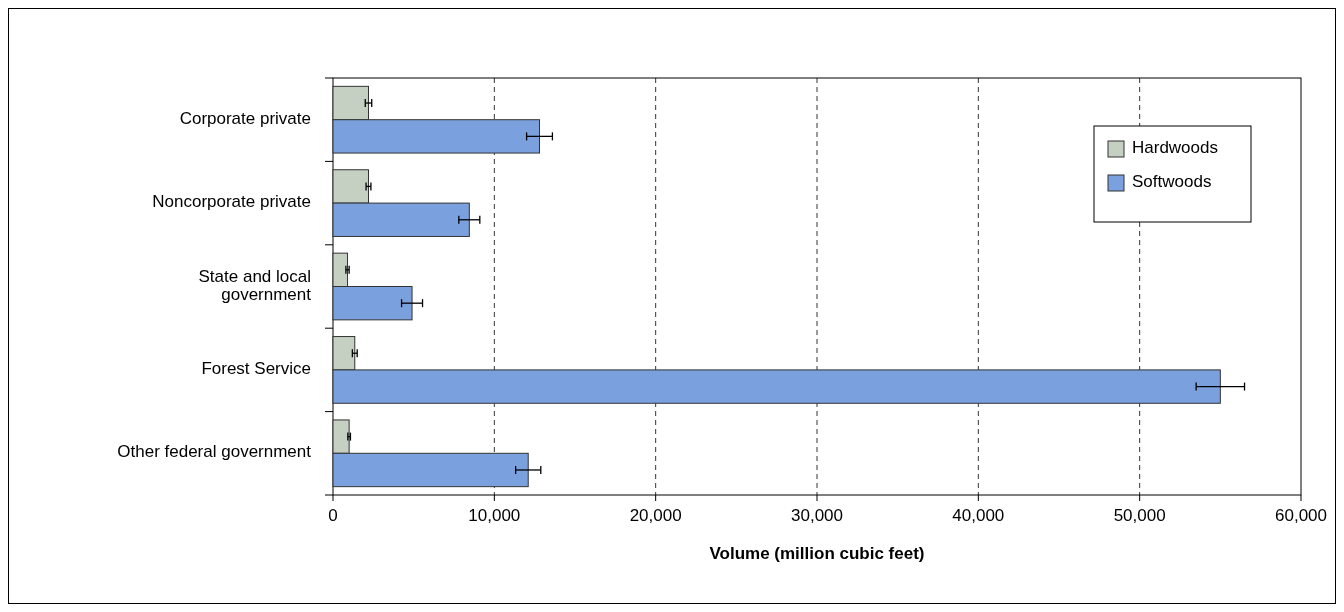  Describe the element at coordinates (817, 515) in the screenshot. I see `x-tick-label: 30,000` at that location.